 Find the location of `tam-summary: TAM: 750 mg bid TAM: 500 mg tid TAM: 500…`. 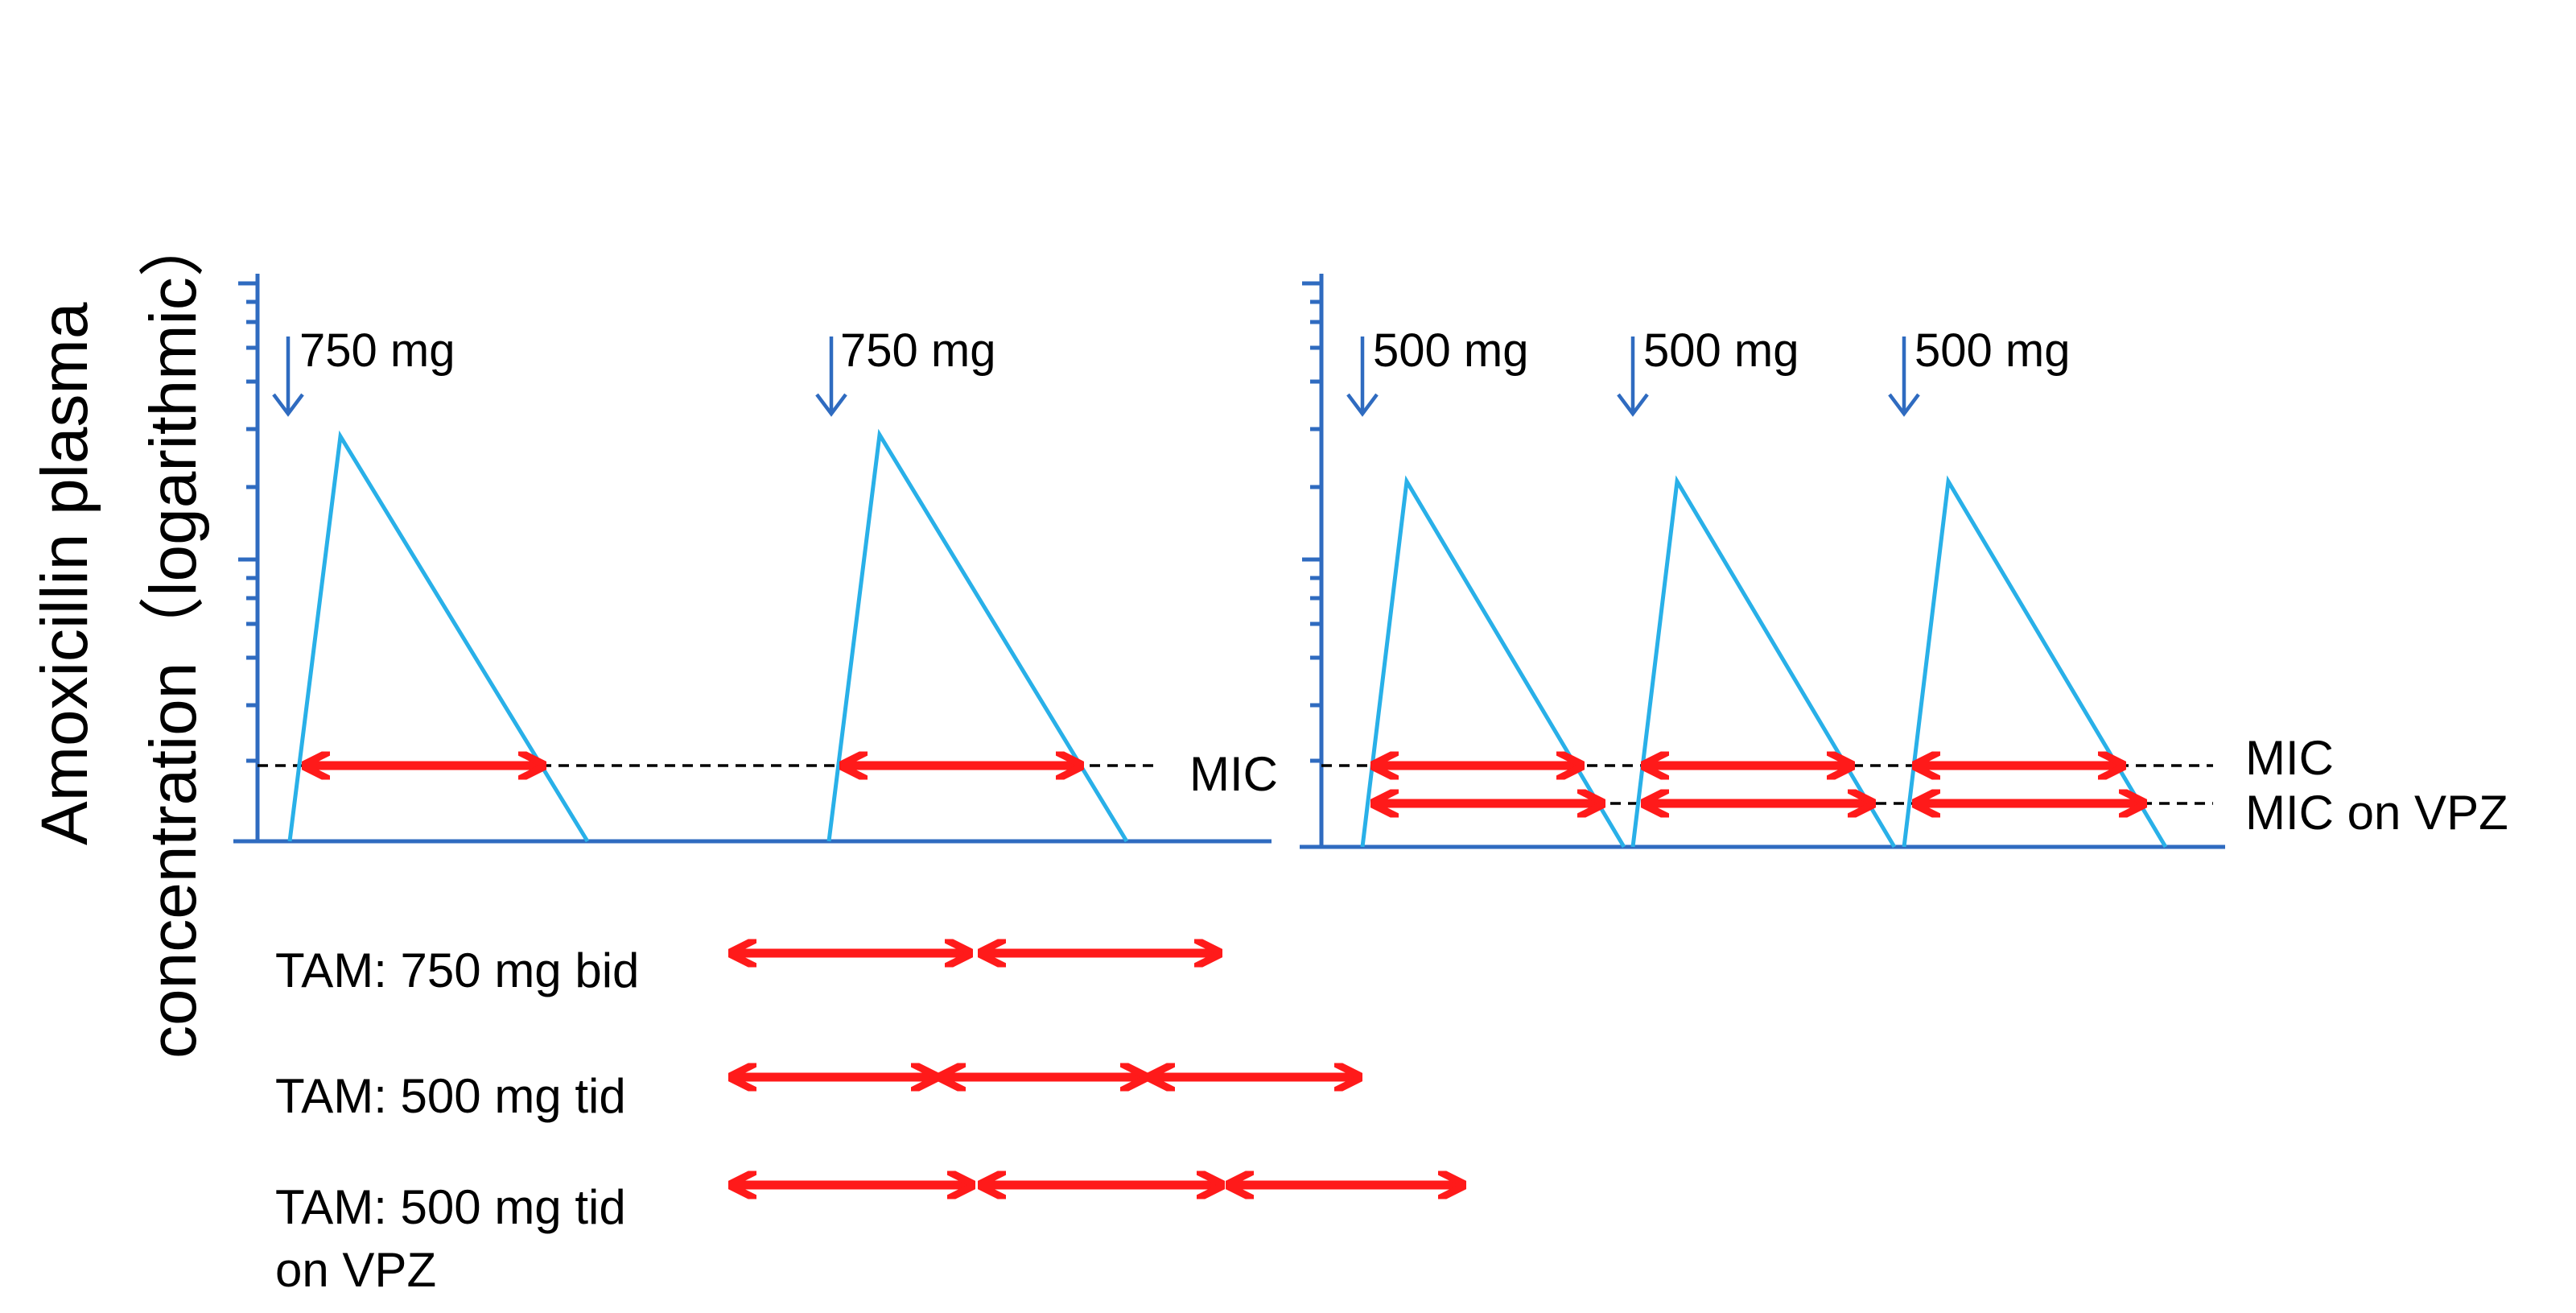

tam-summary: TAM: 750 mg bid TAM: 500 mg tid TAM: 500… is located at coordinates (868, 1120).